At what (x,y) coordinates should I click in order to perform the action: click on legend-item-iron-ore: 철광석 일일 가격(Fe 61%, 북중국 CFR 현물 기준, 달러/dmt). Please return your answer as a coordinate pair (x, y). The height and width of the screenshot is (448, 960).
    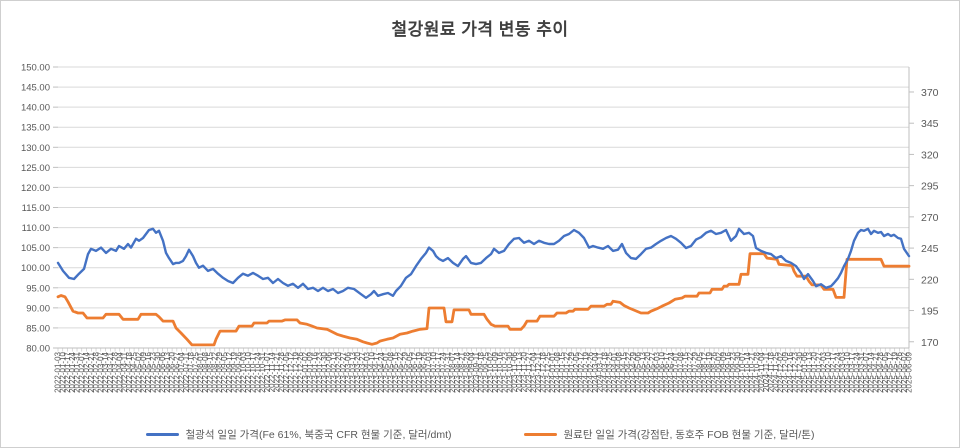
    Looking at the image, I should click on (298, 434).